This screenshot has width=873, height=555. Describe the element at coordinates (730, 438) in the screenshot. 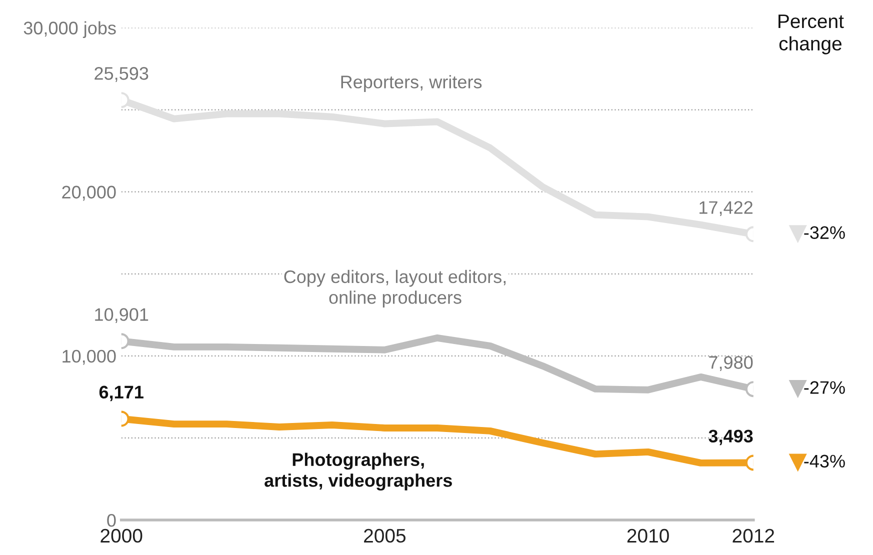

I see `data-label: 3,493` at that location.